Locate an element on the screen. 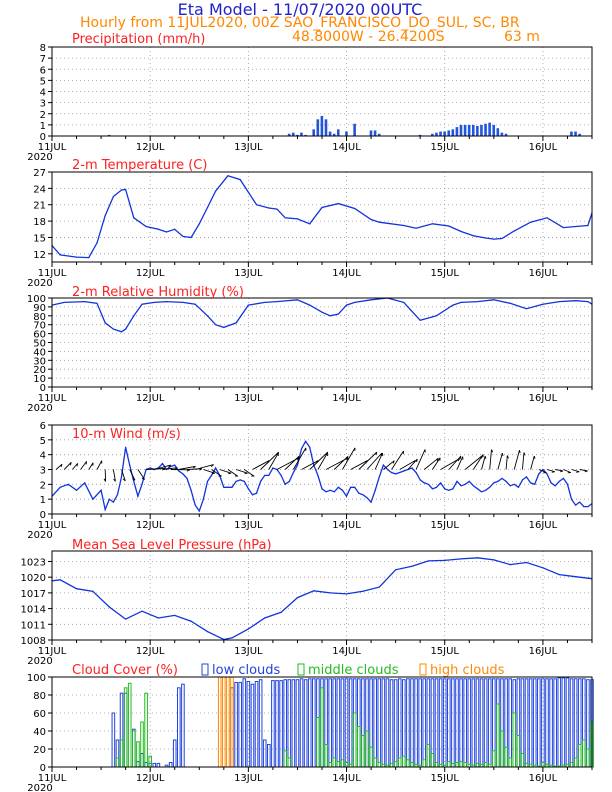  y-tick-label: 2 is located at coordinates (43, 115).